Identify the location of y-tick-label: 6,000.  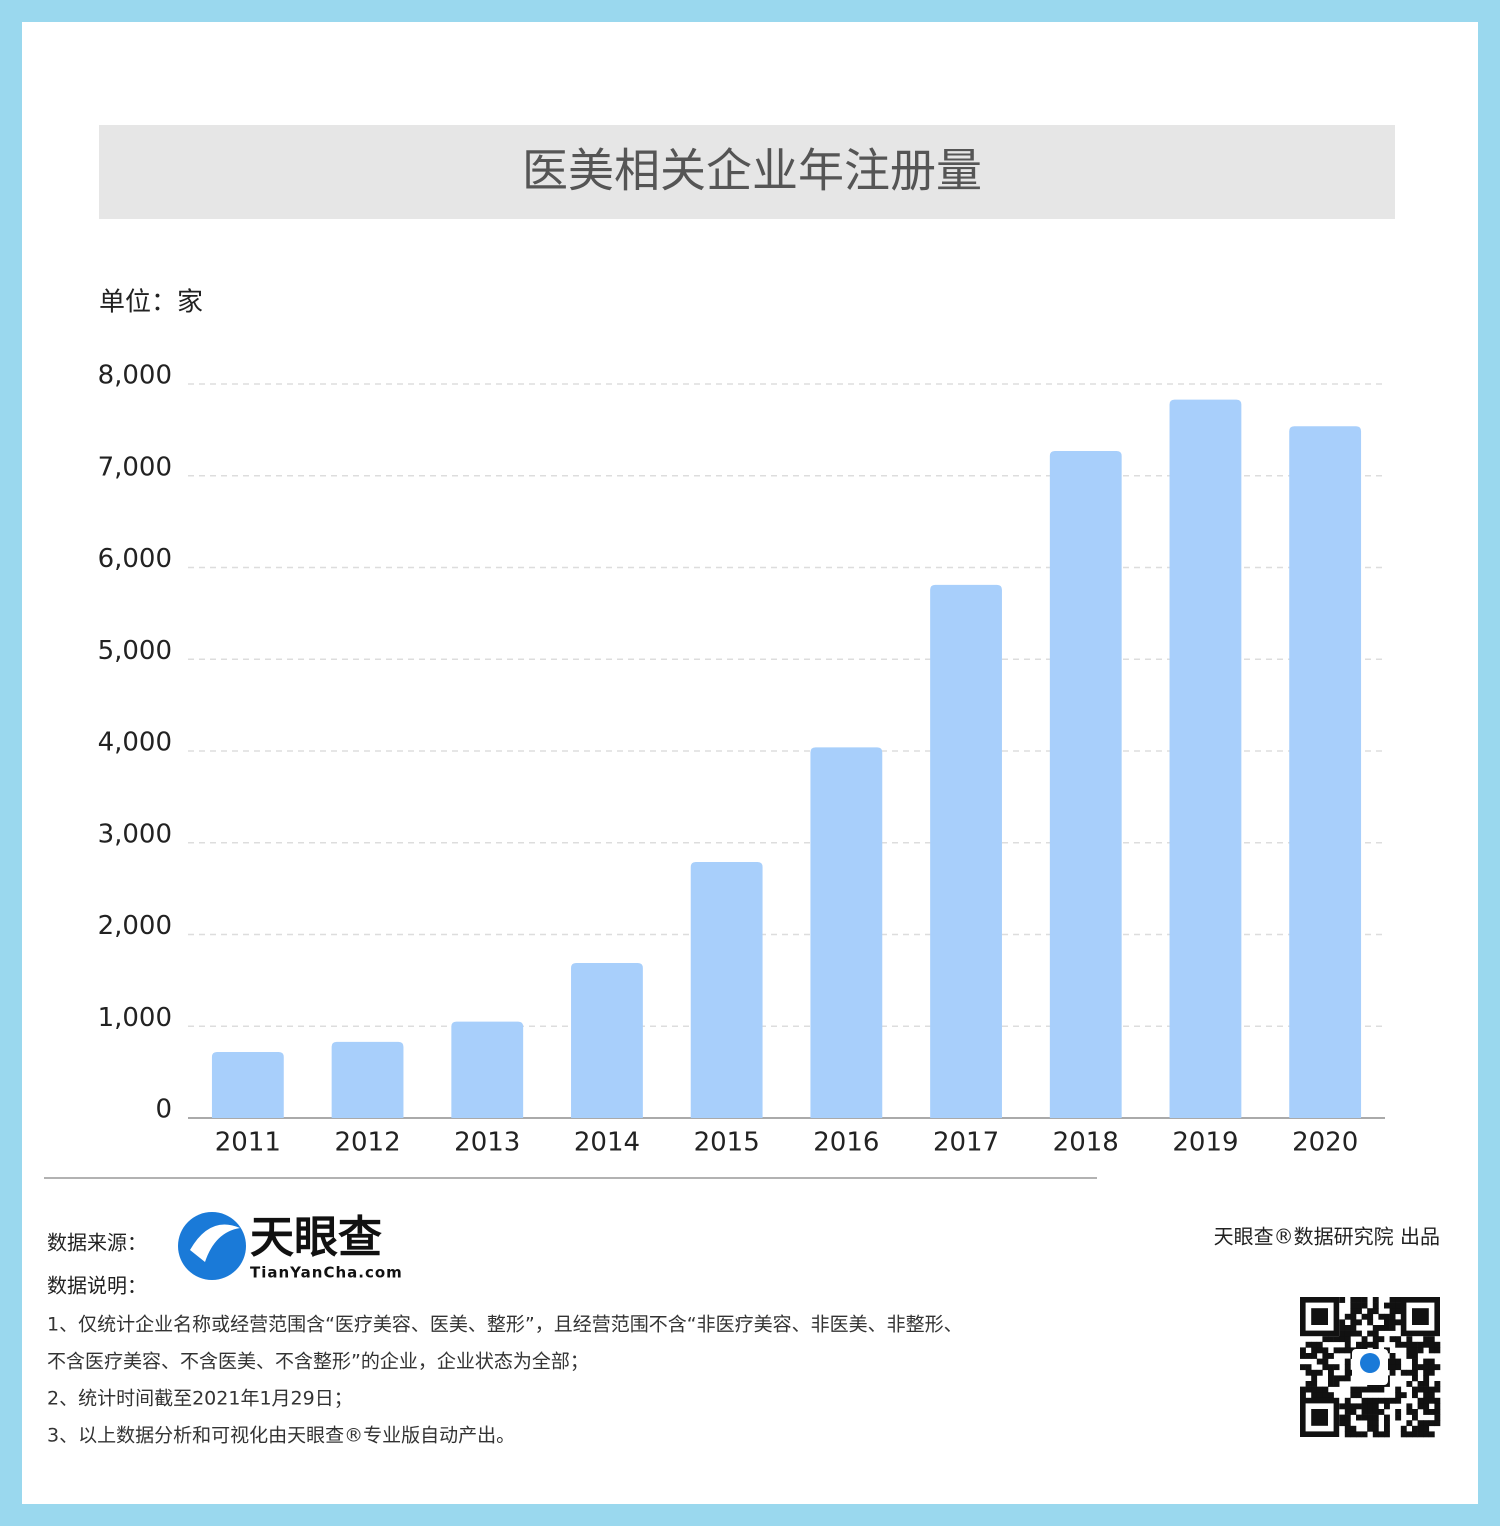
(135, 559).